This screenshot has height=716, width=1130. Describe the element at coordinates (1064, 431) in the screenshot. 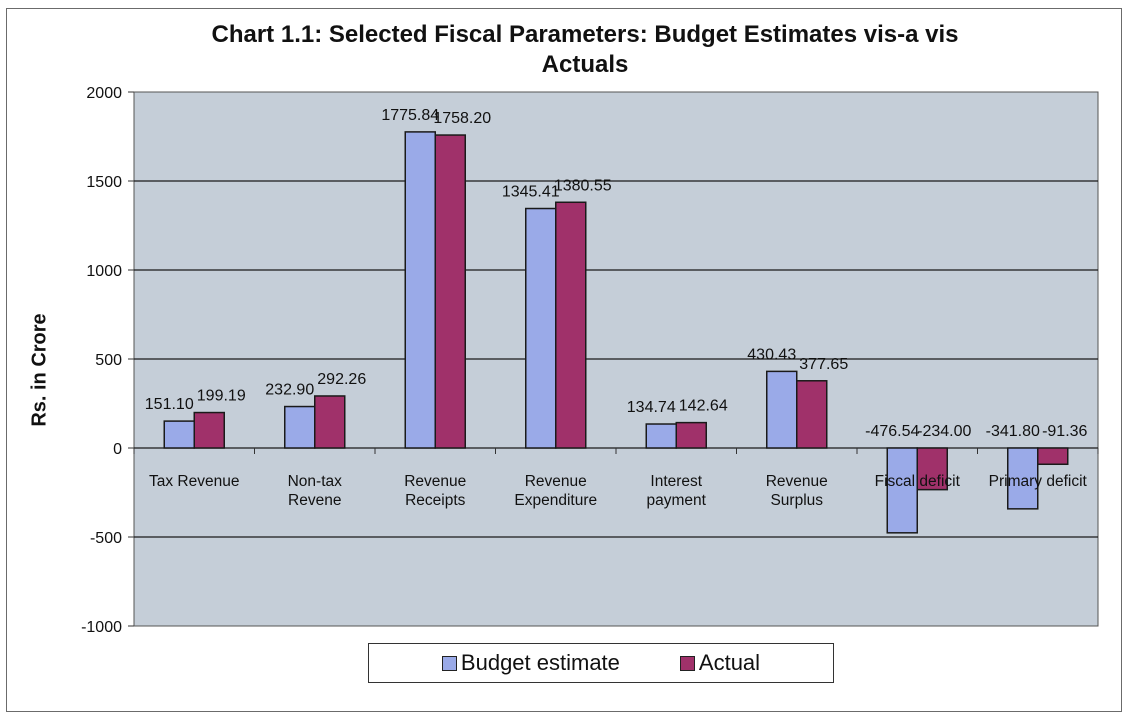

I see `data-label: -91.36` at that location.